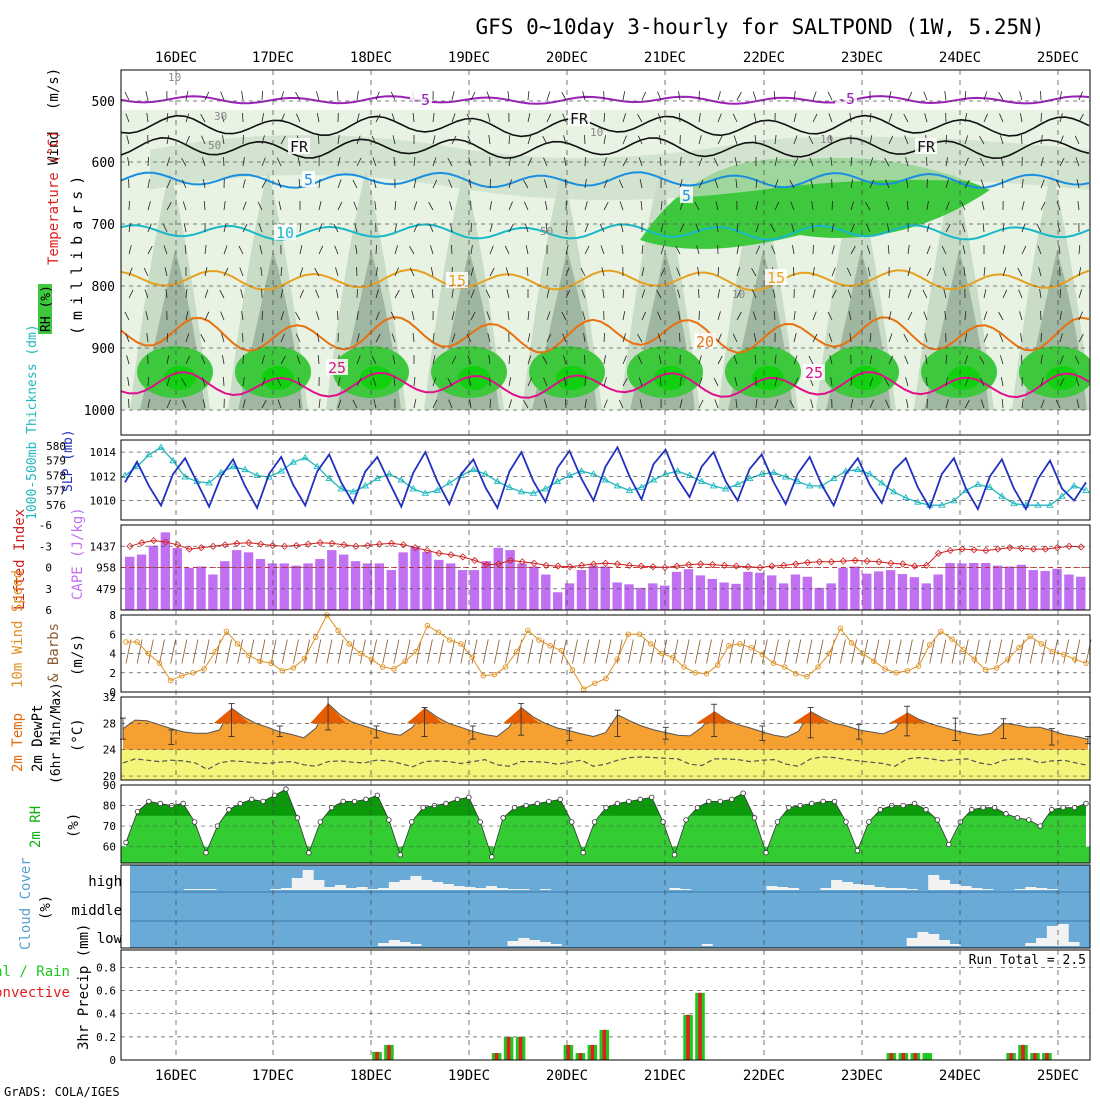 The height and width of the screenshot is (1104, 1100). What do you see at coordinates (48, 610) in the screenshot?
I see `li-ytick: 6` at bounding box center [48, 610].